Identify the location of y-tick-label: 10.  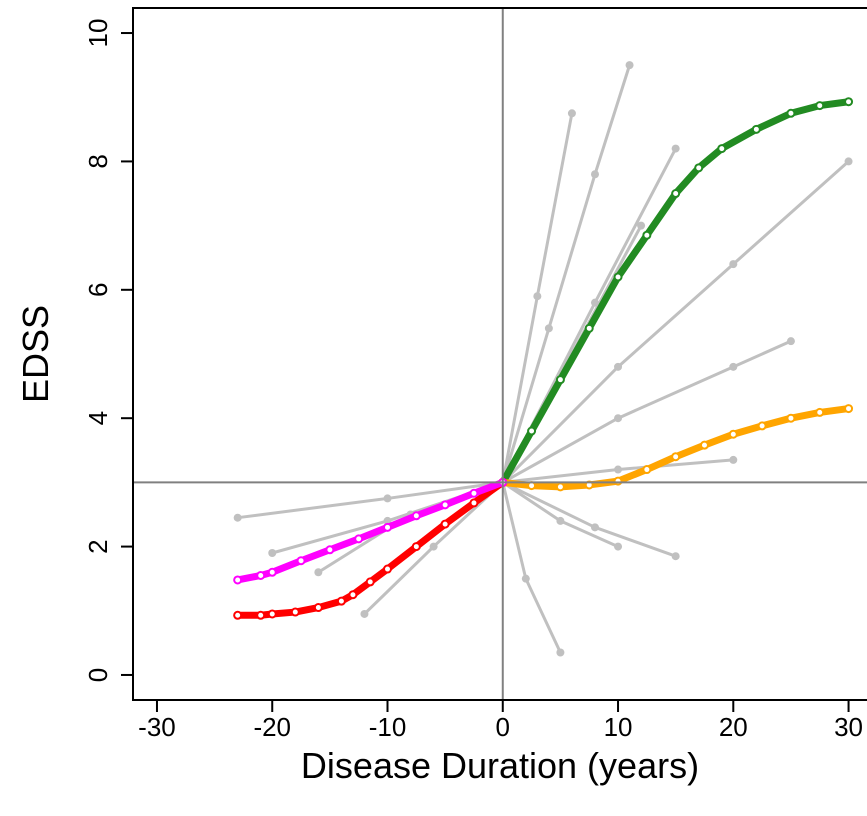
(98, 33).